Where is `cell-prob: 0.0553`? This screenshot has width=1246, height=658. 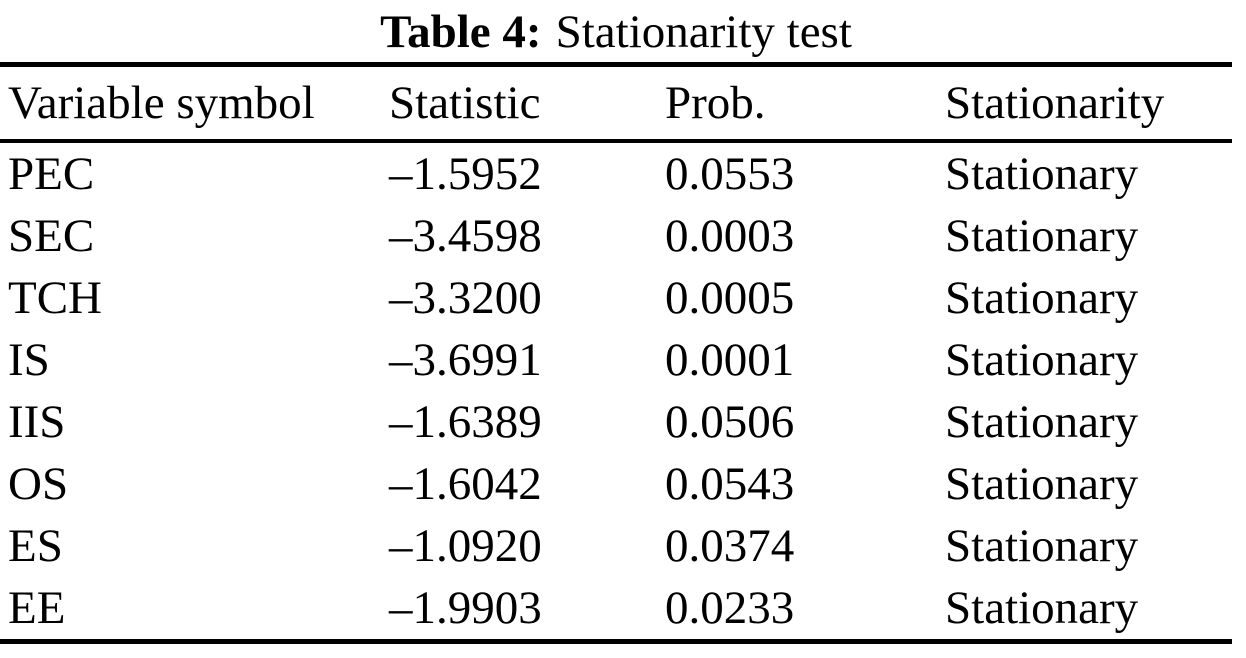
cell-prob: 0.0553 is located at coordinates (730, 174).